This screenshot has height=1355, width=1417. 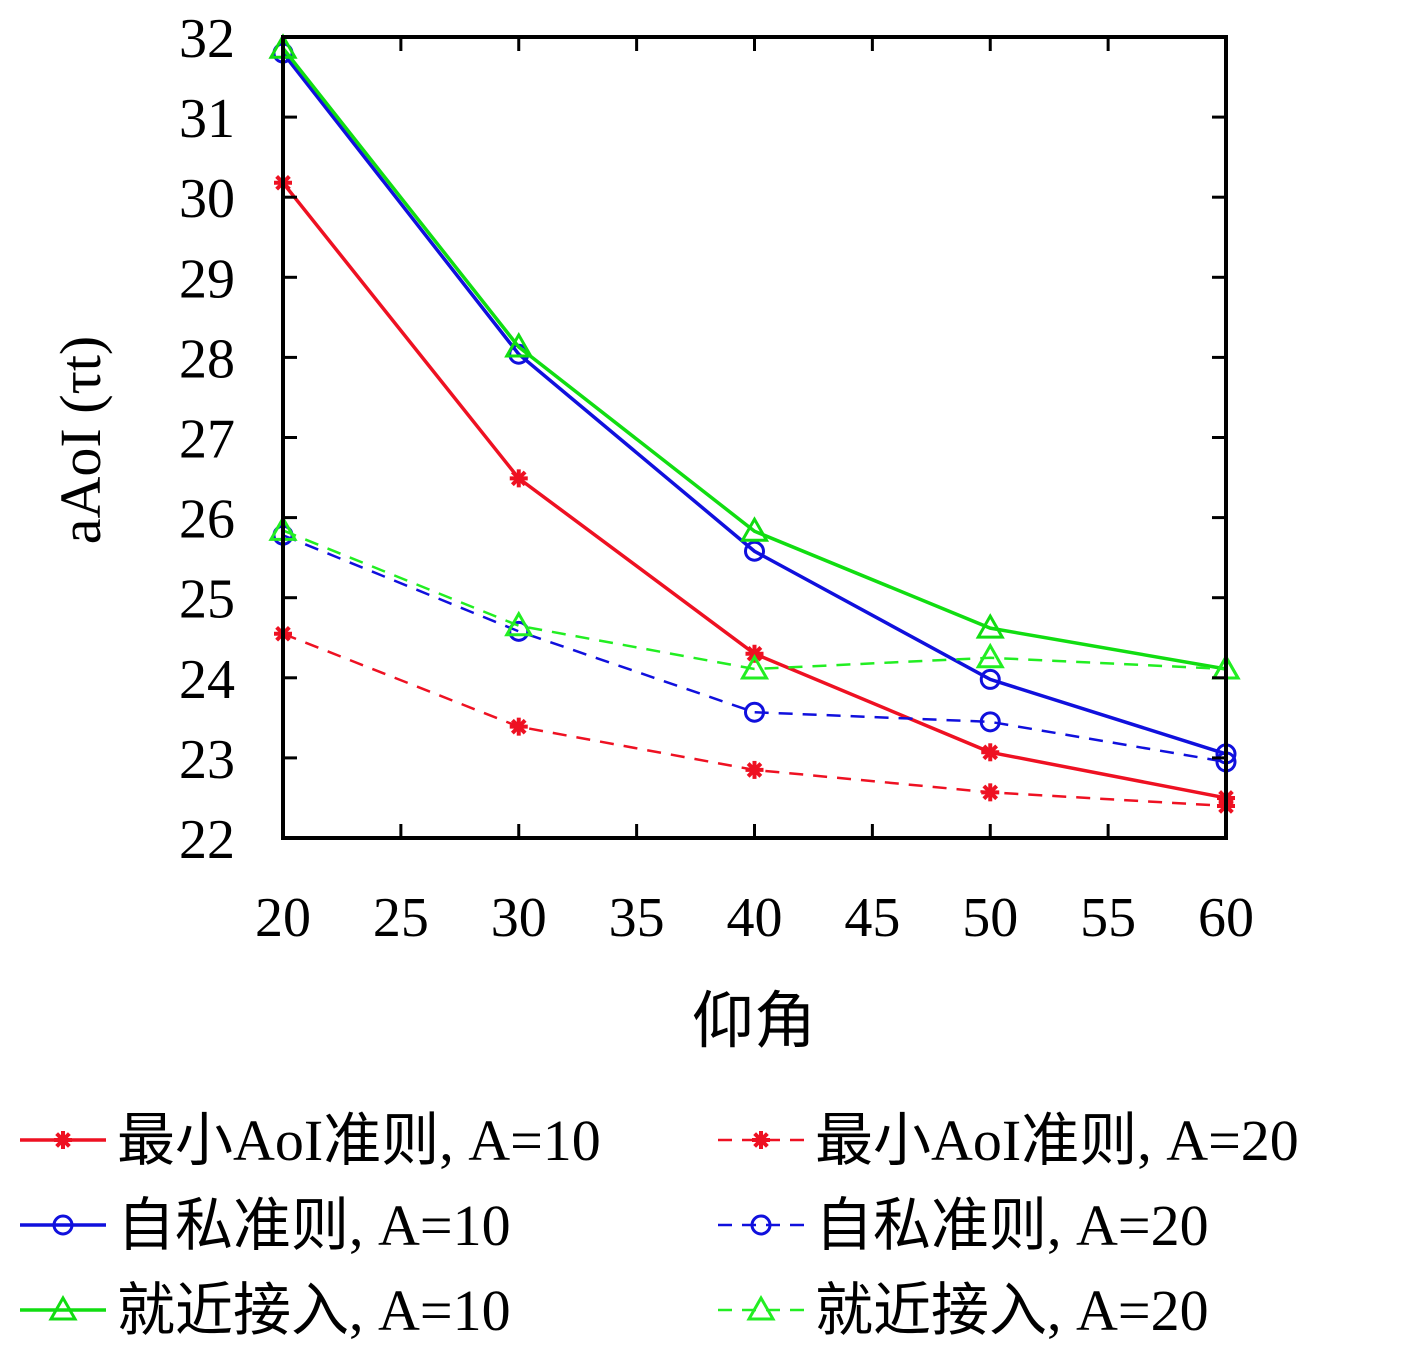 What do you see at coordinates (207, 520) in the screenshot?
I see `y-tick-label: 26` at bounding box center [207, 520].